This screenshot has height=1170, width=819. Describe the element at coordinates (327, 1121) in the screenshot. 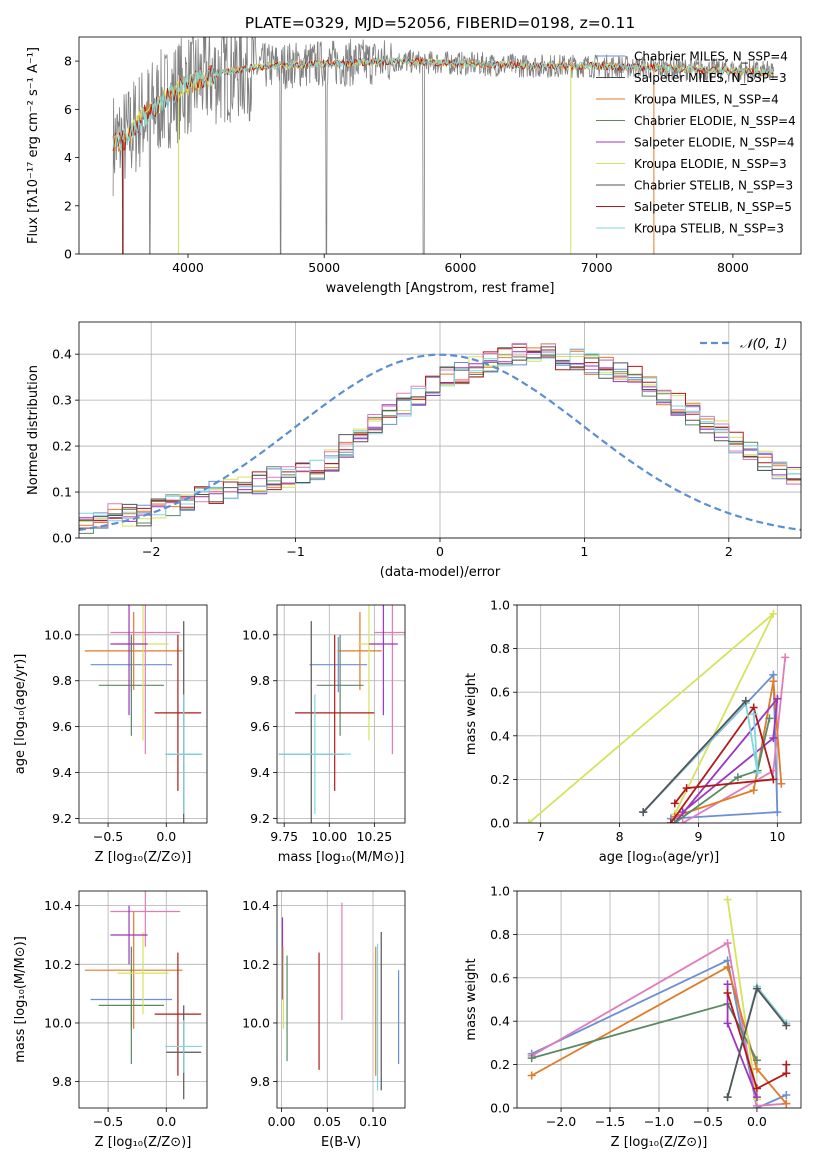

I see `x-tick-label: 0.05` at that location.